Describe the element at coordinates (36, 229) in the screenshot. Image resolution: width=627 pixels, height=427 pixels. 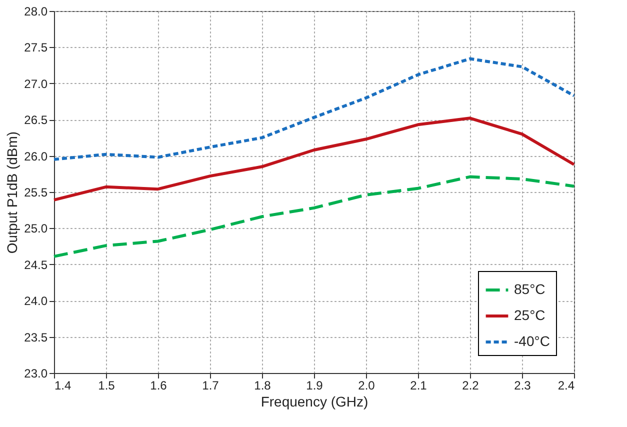
I see `y-tick-label: 25.0` at that location.